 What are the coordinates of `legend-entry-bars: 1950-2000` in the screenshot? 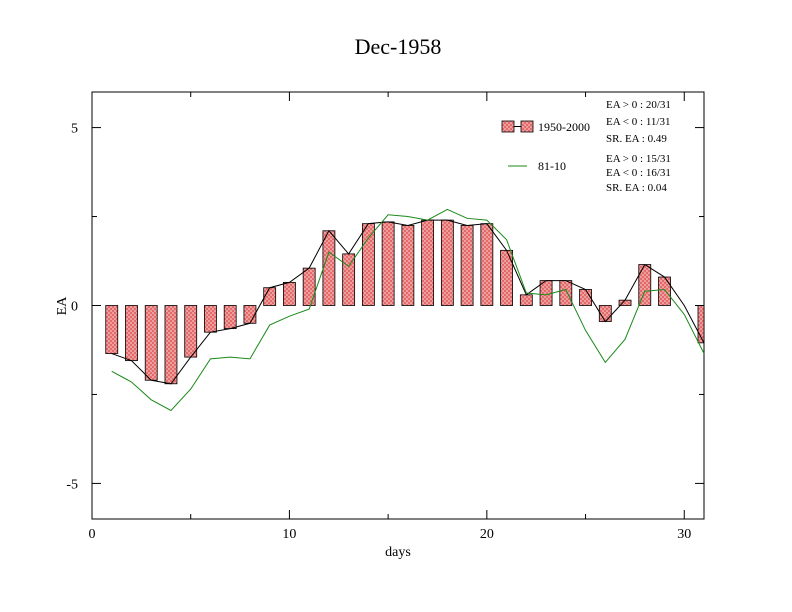 It's located at (545, 127).